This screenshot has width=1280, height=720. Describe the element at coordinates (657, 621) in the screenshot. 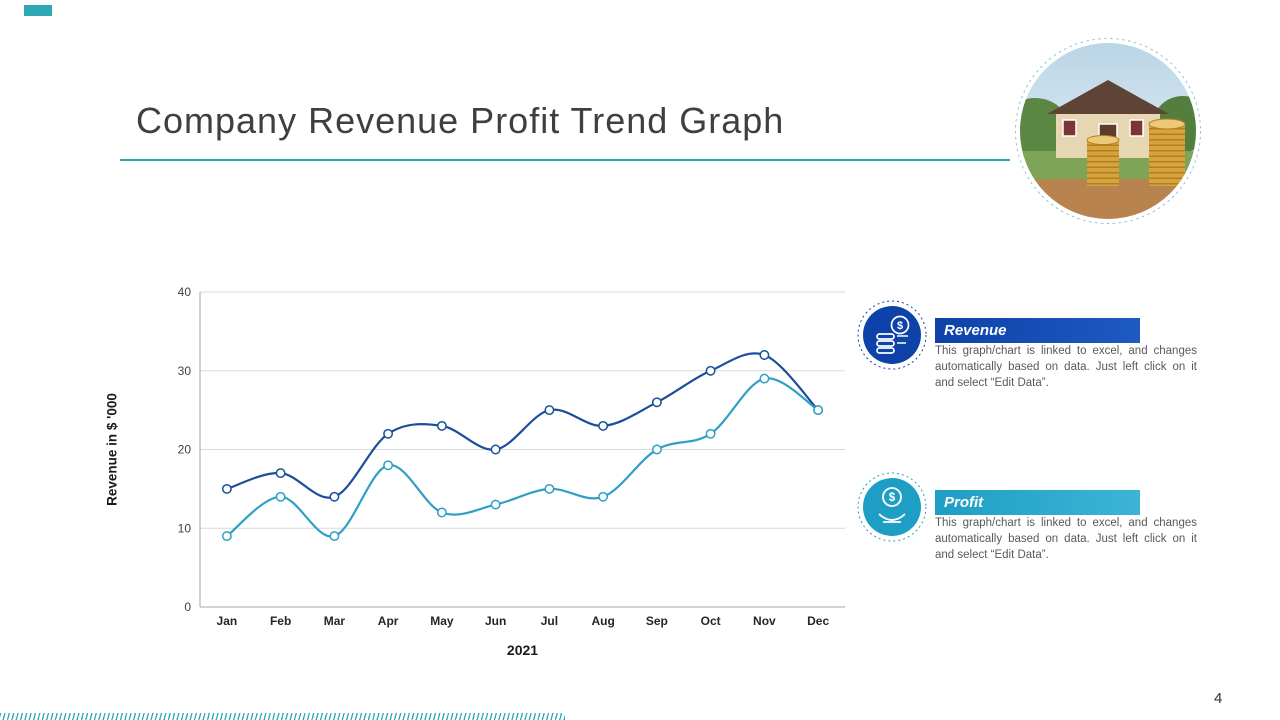

I see `x-tick-label: Sep` at that location.